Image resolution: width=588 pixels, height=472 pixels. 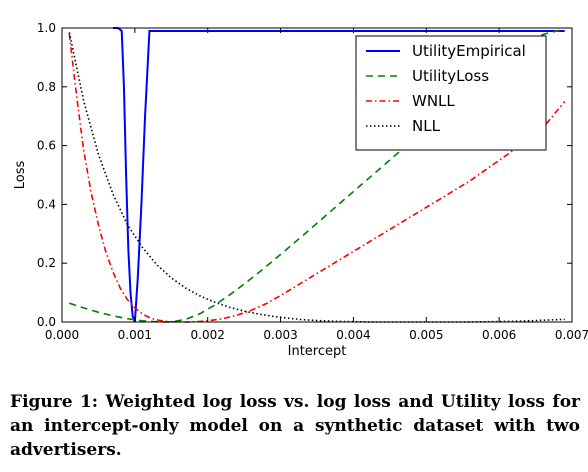 What do you see at coordinates (450, 76) in the screenshot?
I see `legend-label: UtilityLoss` at bounding box center [450, 76].